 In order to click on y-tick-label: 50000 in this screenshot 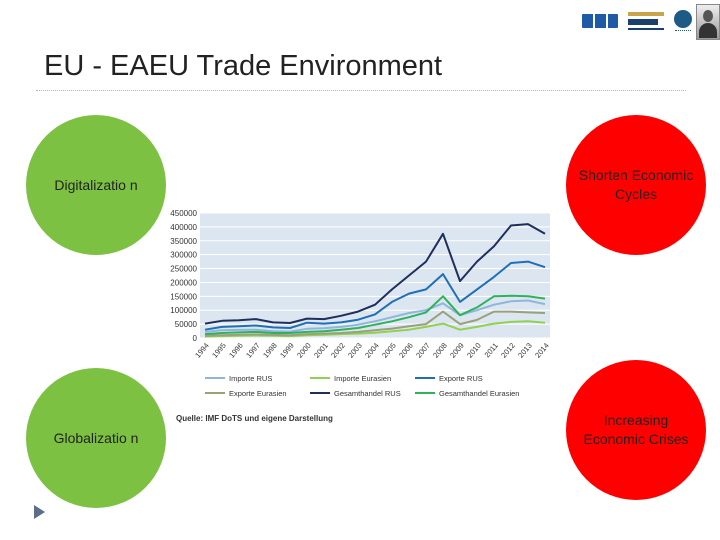, I will do `click(186, 324)`.